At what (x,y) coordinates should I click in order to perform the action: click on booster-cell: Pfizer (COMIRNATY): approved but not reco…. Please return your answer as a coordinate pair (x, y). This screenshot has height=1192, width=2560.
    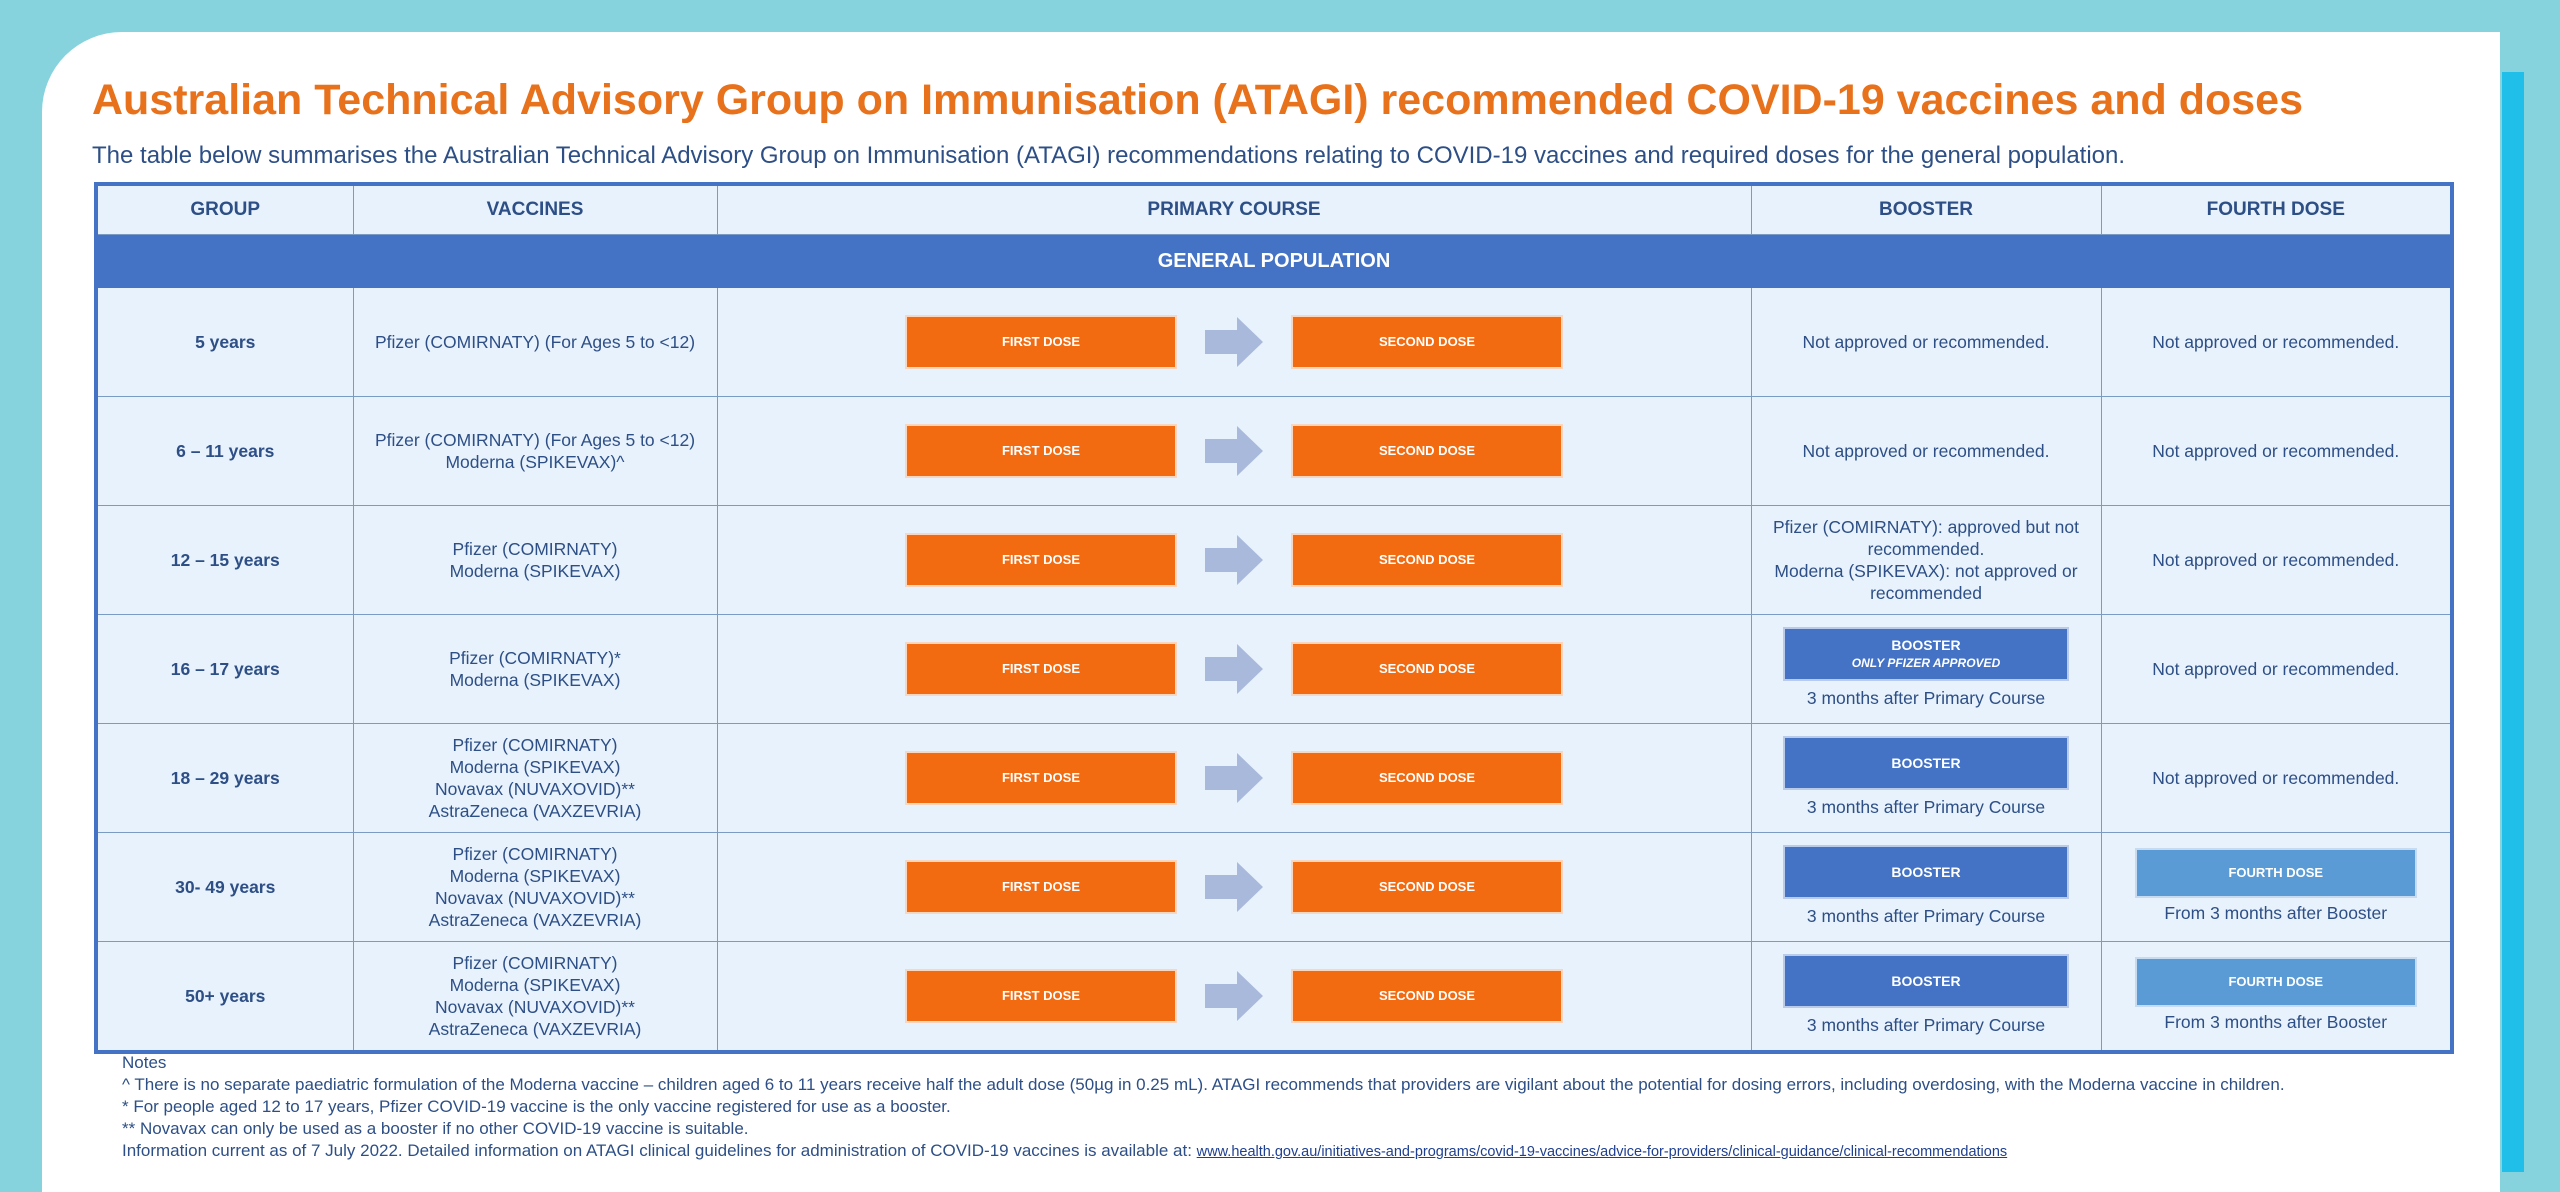
    Looking at the image, I should click on (1926, 560).